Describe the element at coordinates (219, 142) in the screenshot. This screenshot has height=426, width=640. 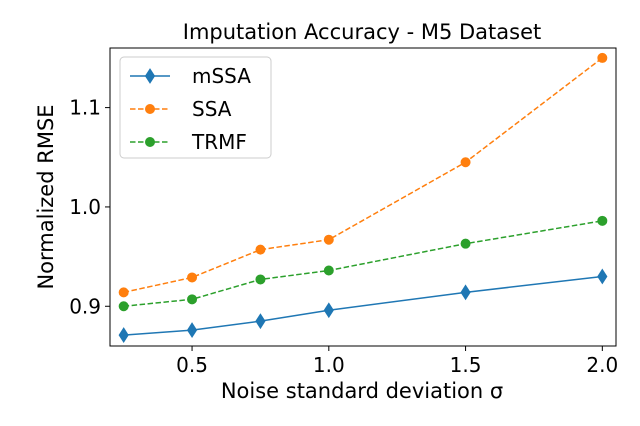
I see `legend-label-trmf: TRMF` at that location.